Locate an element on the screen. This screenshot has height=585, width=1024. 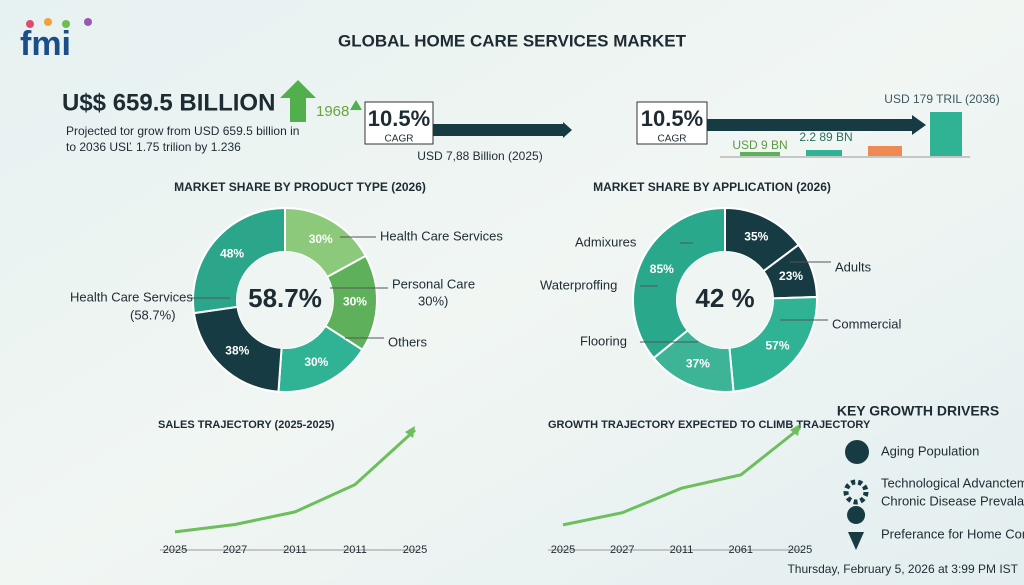
driver: Preferance for Home Com is located at coordinates (952, 533).